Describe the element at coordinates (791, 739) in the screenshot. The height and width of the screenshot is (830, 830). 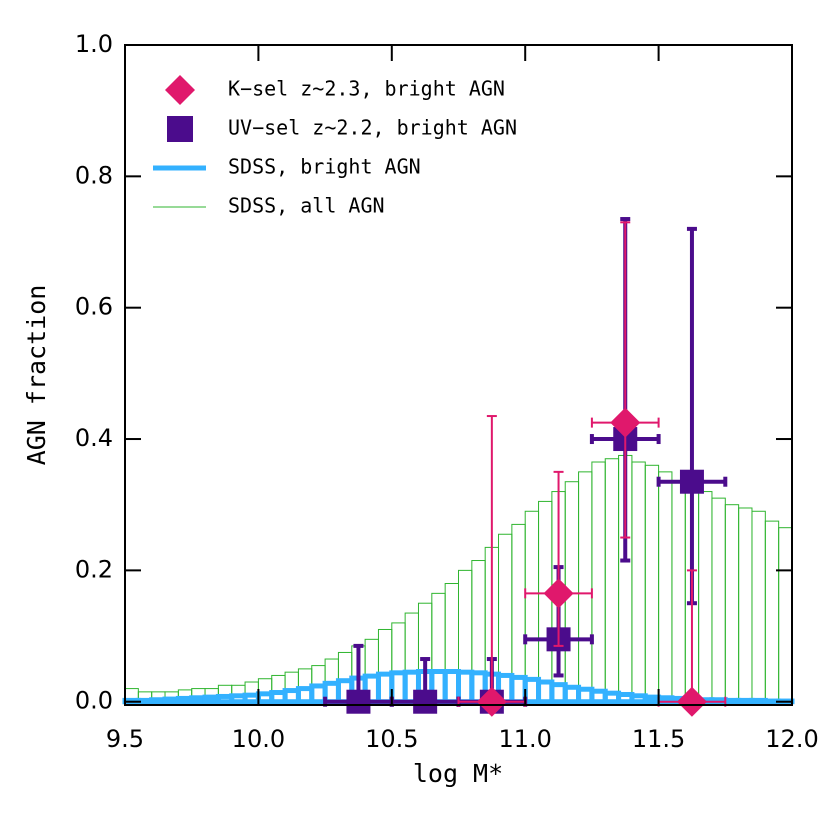
I see `x-tick-label: 12.0` at that location.